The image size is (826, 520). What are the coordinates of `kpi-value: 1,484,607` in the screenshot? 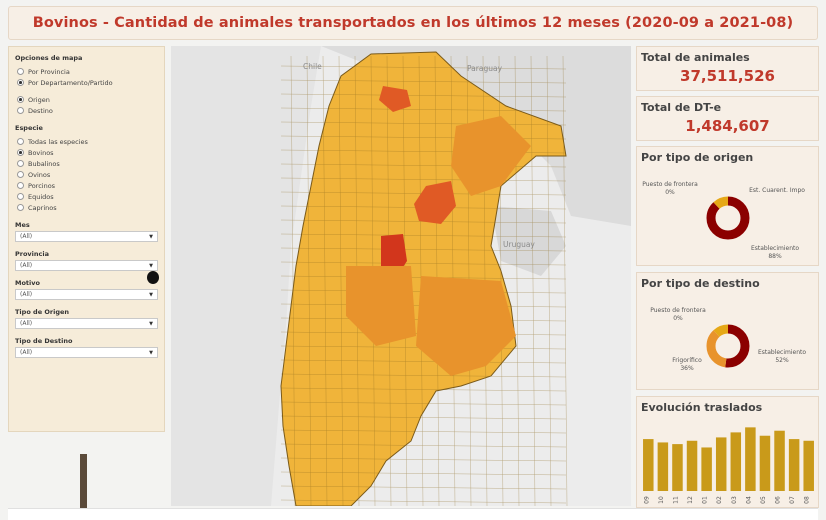 It's located at (727, 126).